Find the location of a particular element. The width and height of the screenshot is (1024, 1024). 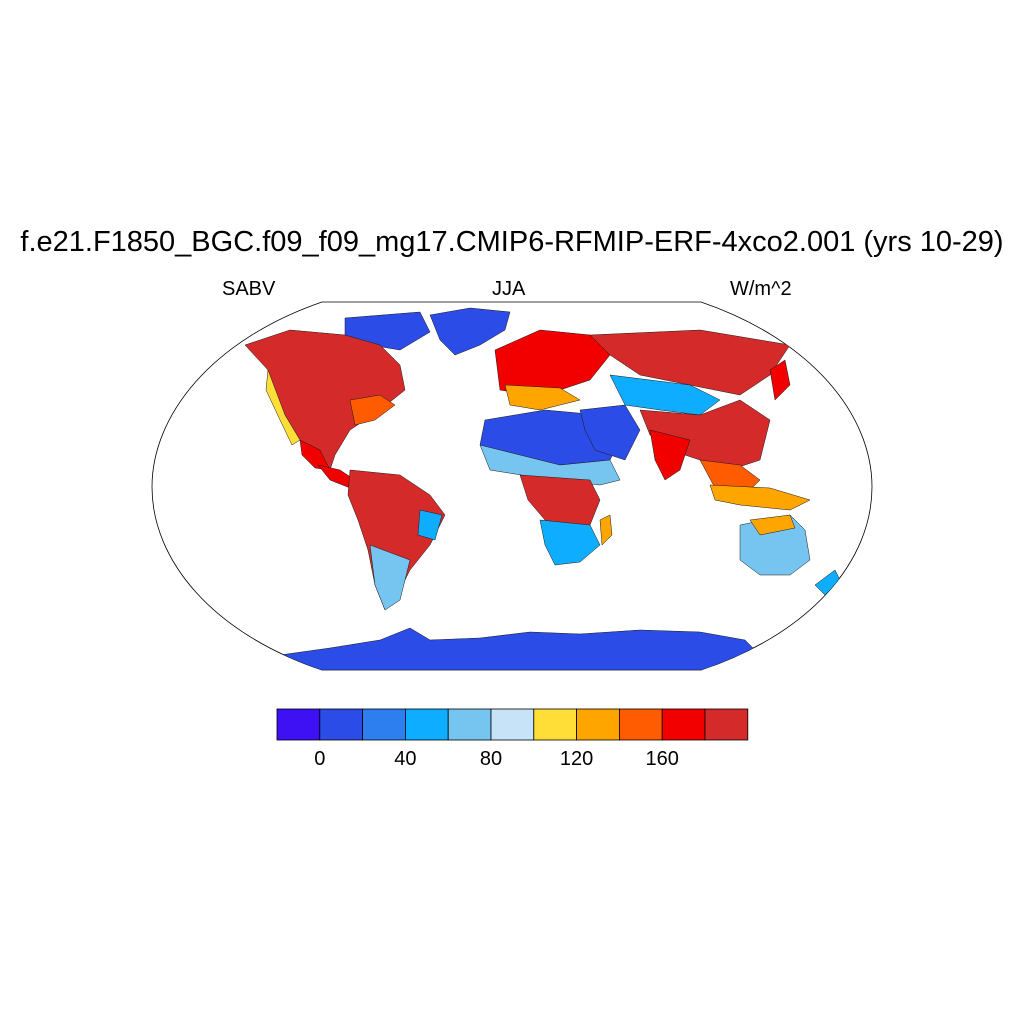

na-east is located at coordinates (372, 410).